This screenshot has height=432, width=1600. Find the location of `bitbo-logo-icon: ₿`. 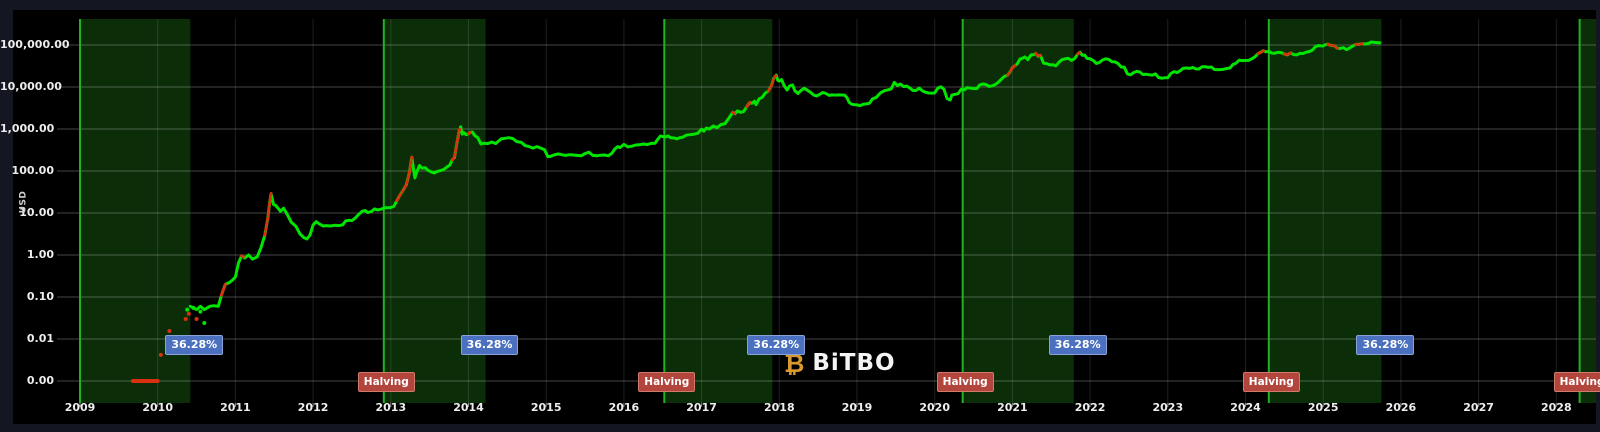

bitbo-logo-icon: ₿ is located at coordinates (794, 363).